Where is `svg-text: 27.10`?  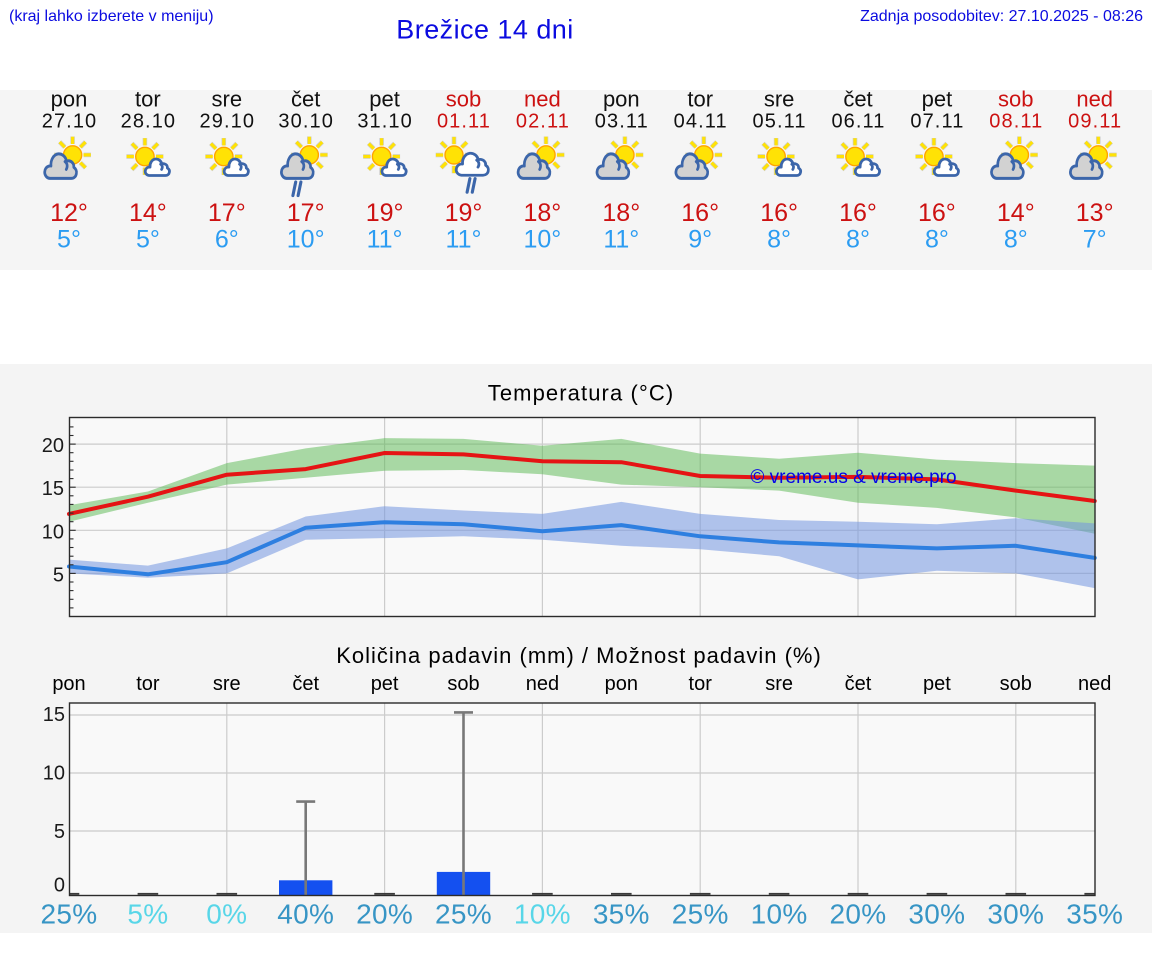
svg-text: 27.10 is located at coordinates (70, 122).